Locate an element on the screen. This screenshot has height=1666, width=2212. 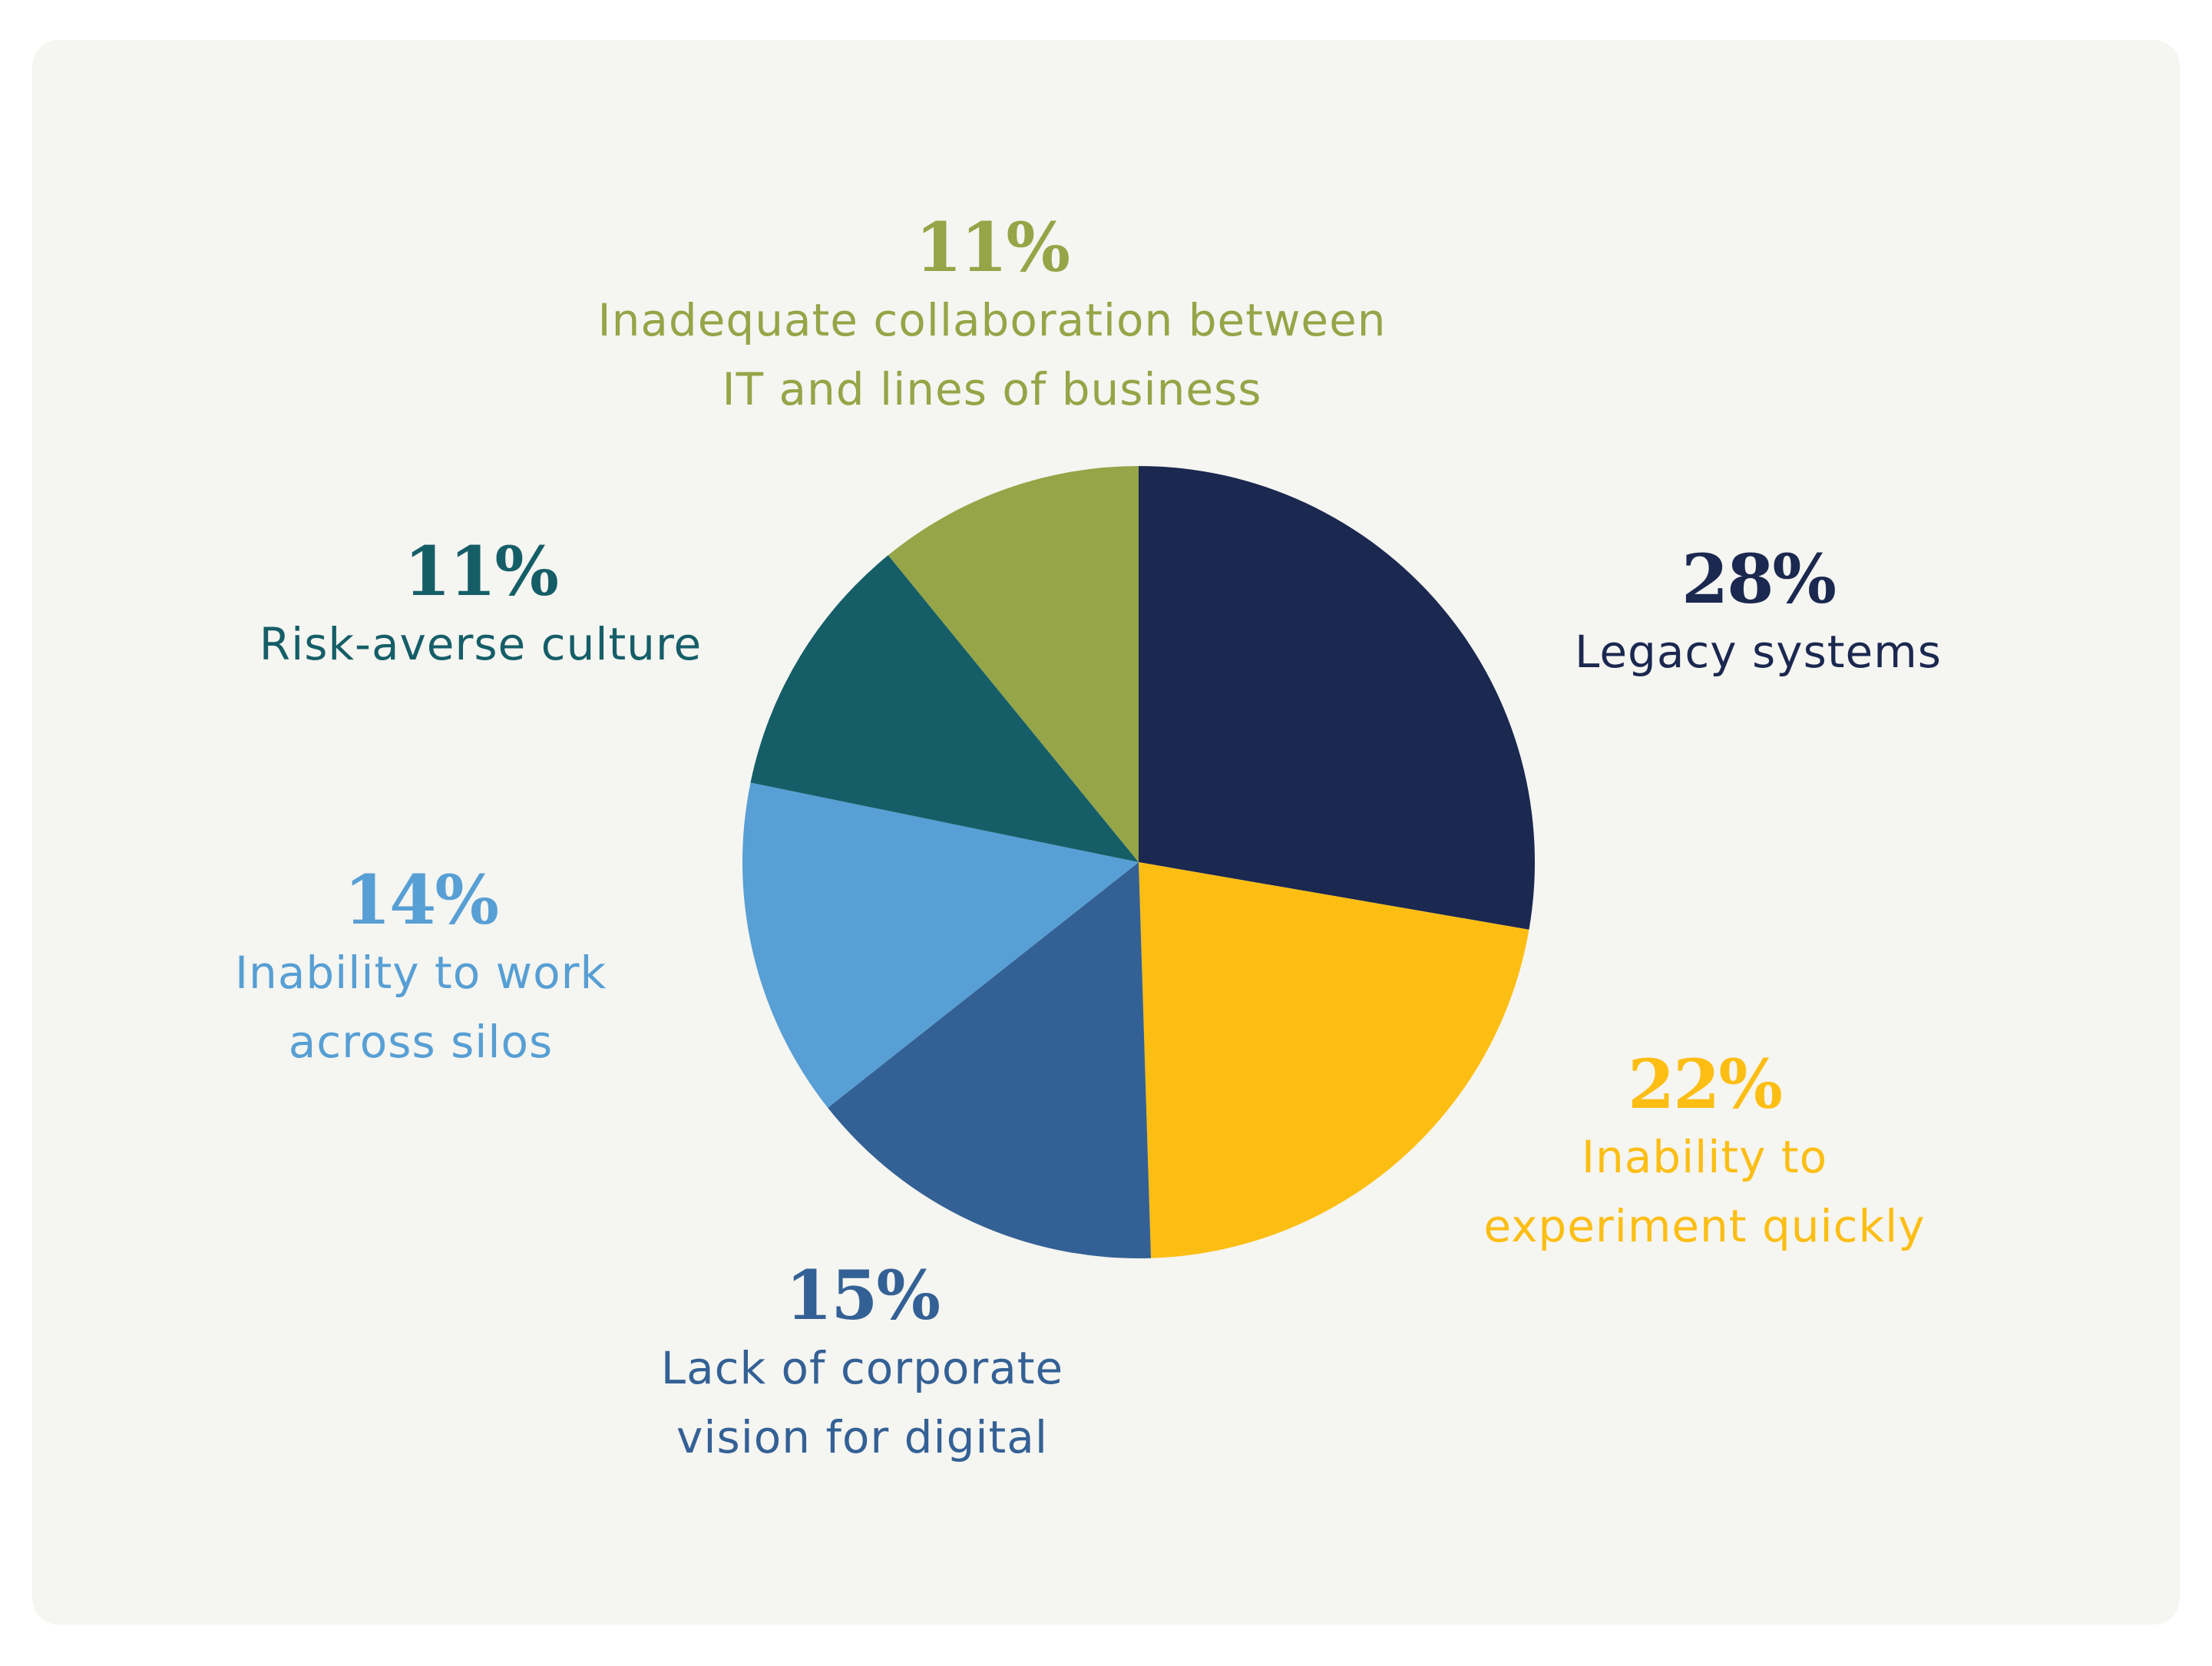
slice-category-line: Inadequate collaboration between is located at coordinates (992, 320).